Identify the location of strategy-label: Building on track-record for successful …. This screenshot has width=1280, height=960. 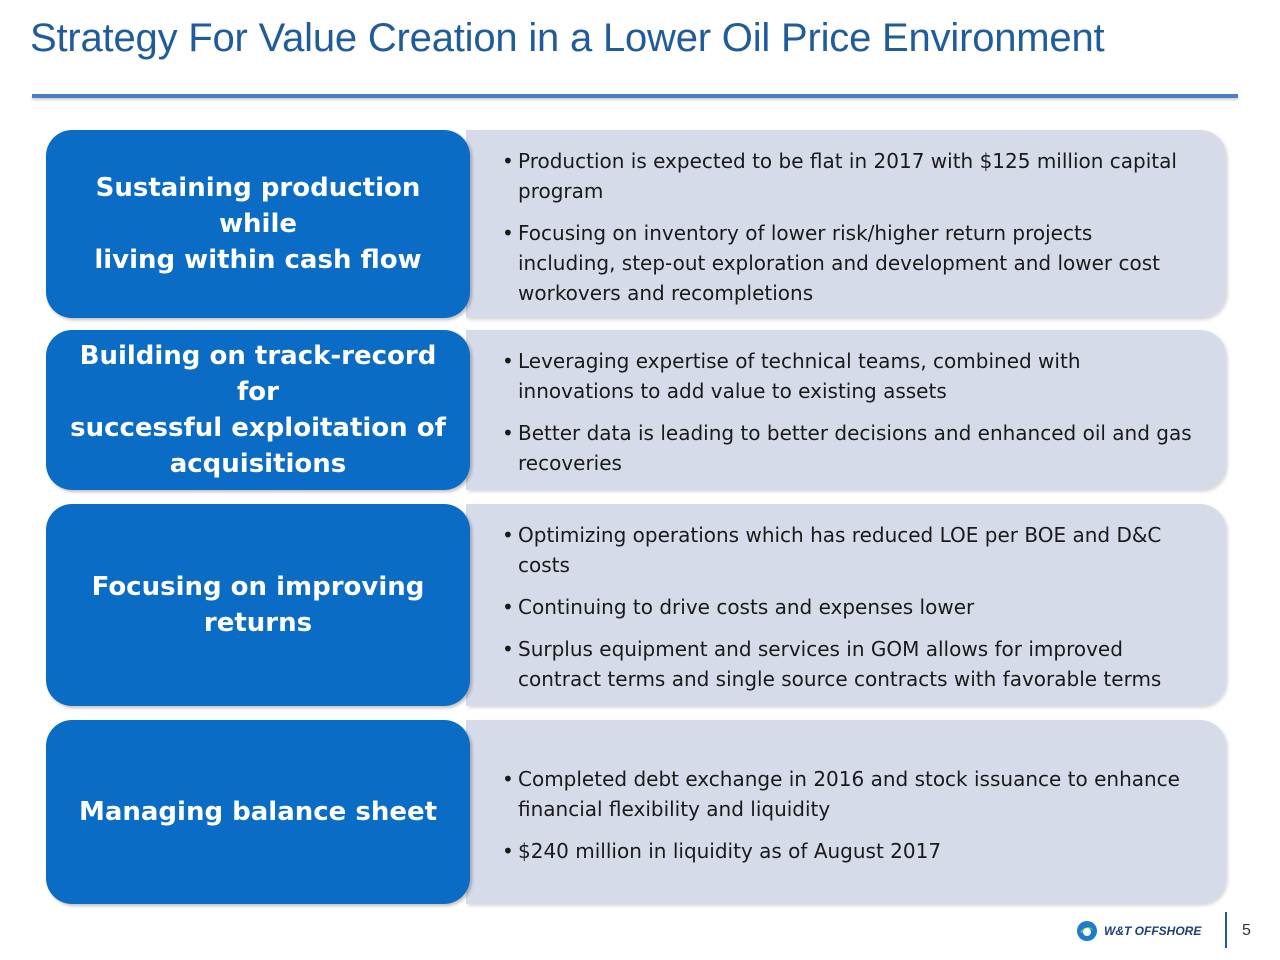
(258, 410).